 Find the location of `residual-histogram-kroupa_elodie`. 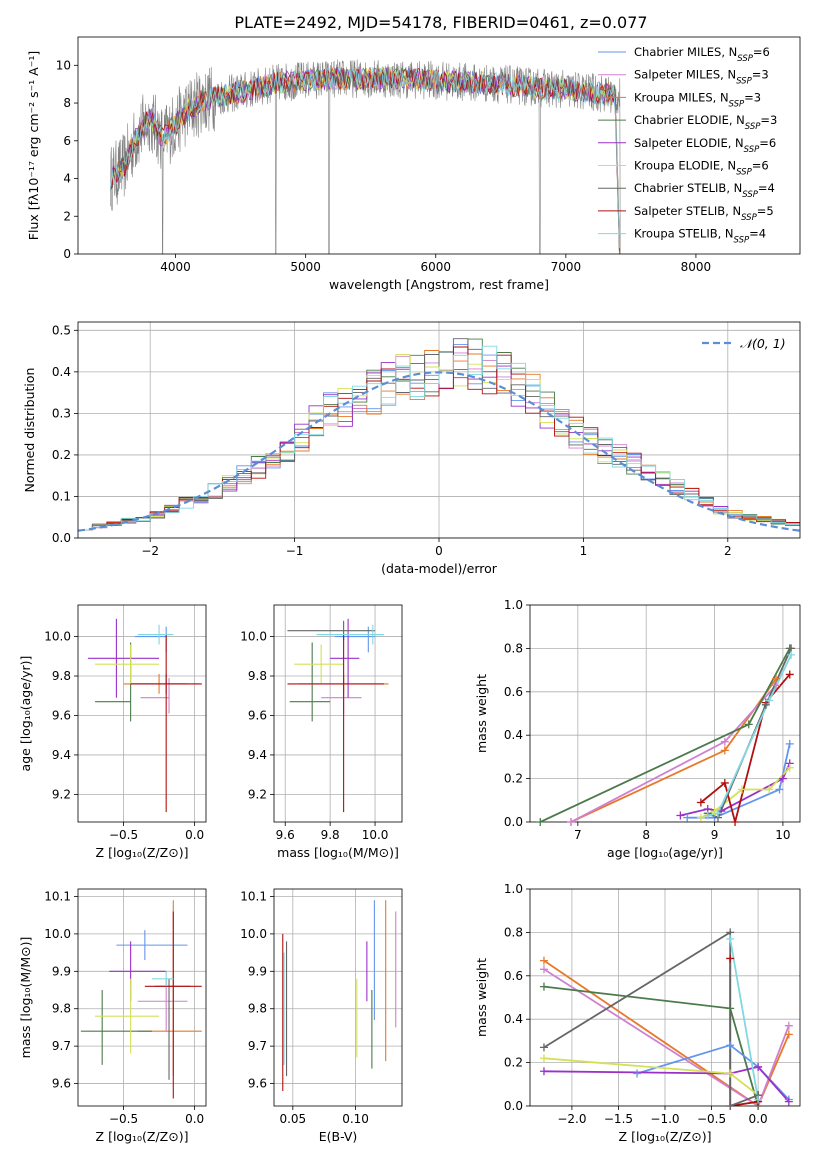

residual-histogram-kroupa_elodie is located at coordinates (439, 442).